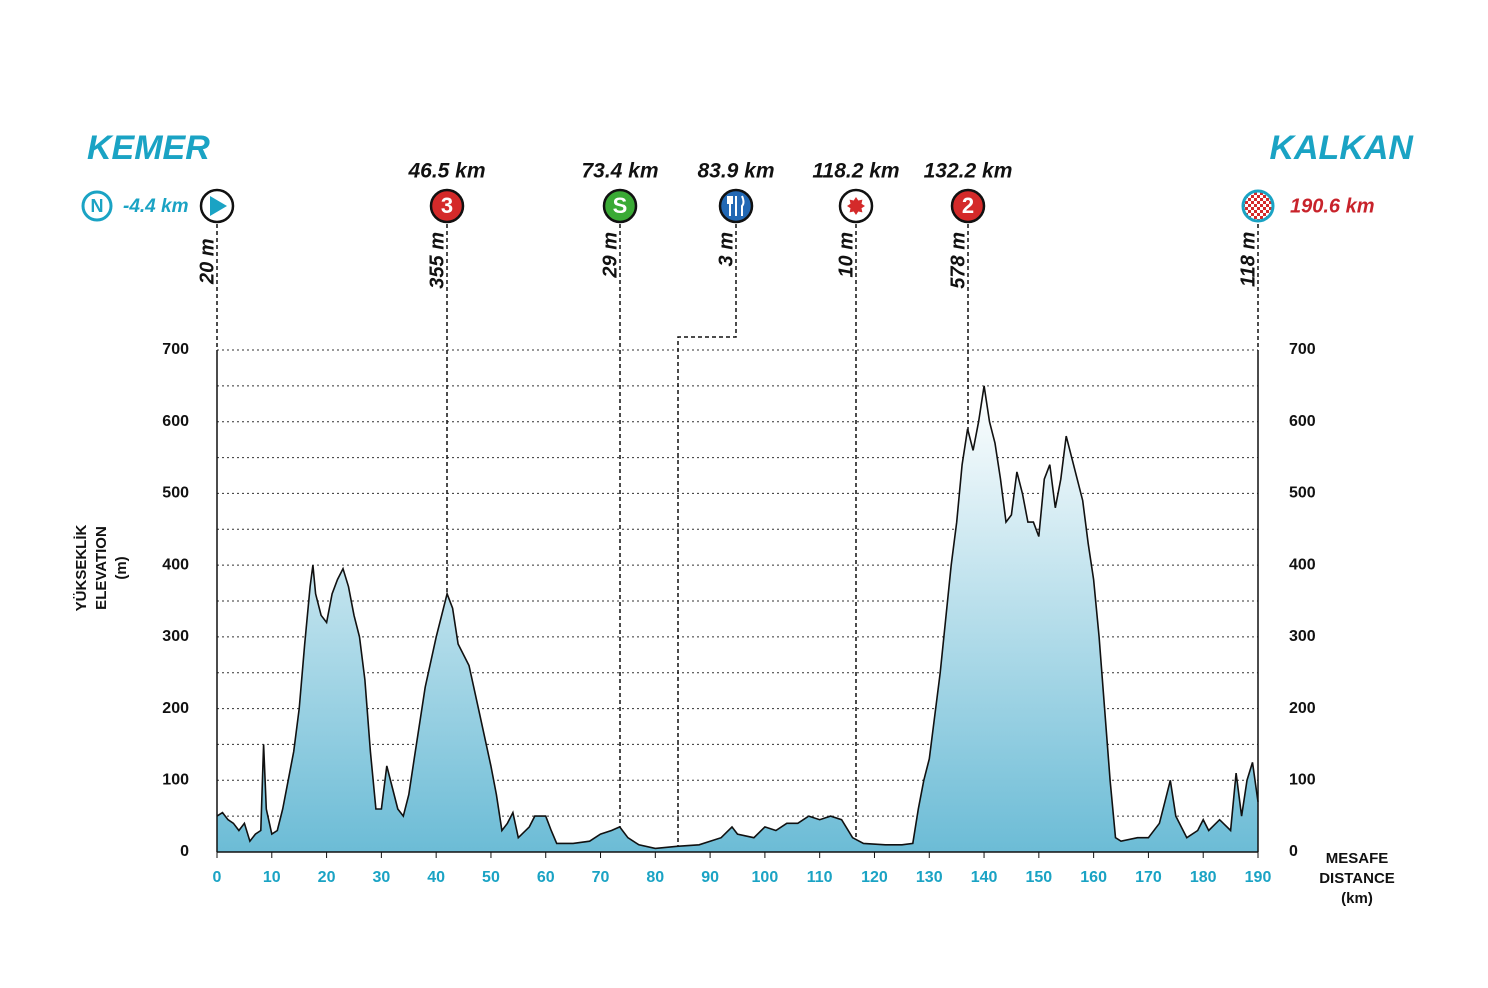 This screenshot has width=1488, height=988. What do you see at coordinates (736, 205) in the screenshot?
I see `fork-symbol` at bounding box center [736, 205].